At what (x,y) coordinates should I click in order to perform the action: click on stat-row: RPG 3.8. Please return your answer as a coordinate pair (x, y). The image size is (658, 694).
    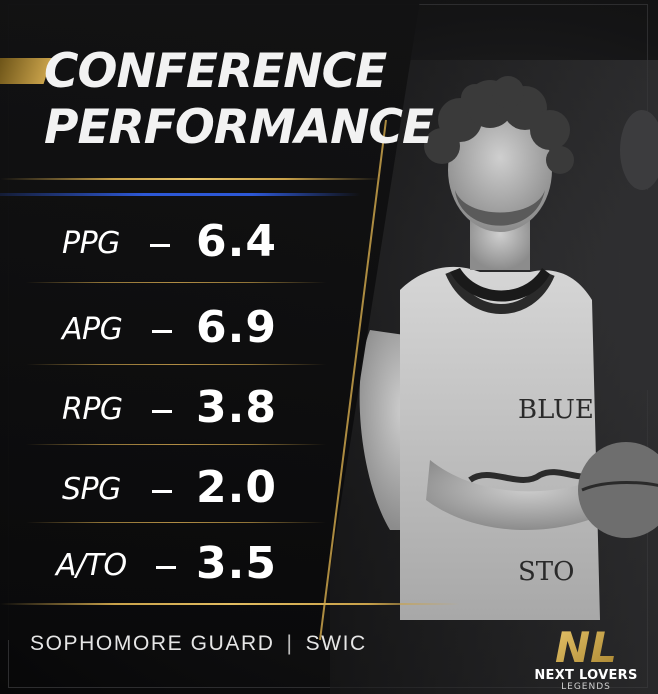
    Looking at the image, I should click on (180, 406).